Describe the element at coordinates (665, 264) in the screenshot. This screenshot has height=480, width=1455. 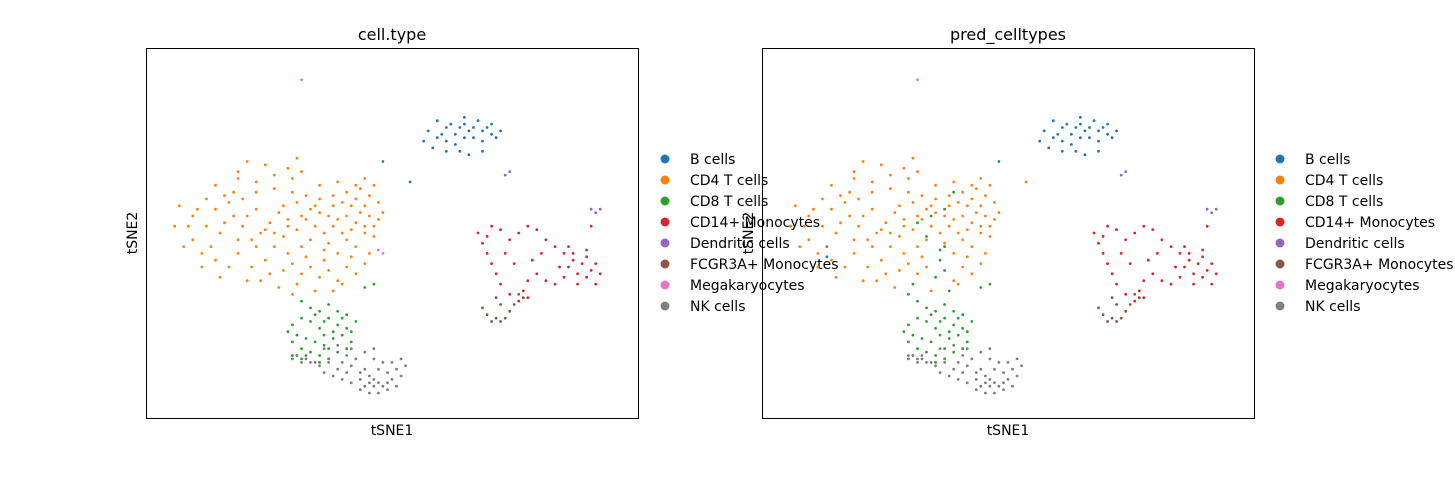
I see `legend-marker-fcgr3a-monocytes` at that location.